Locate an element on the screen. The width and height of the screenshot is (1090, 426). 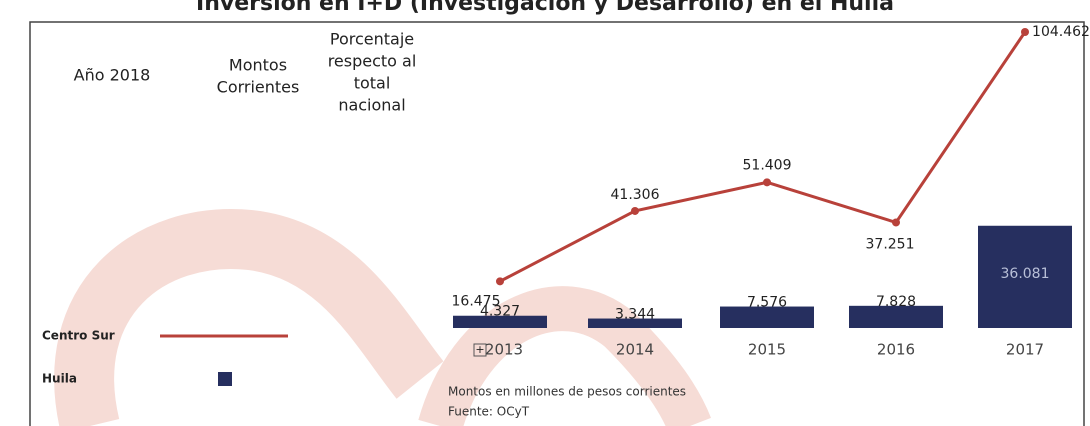
legend-label: Huila is located at coordinates (59, 379).